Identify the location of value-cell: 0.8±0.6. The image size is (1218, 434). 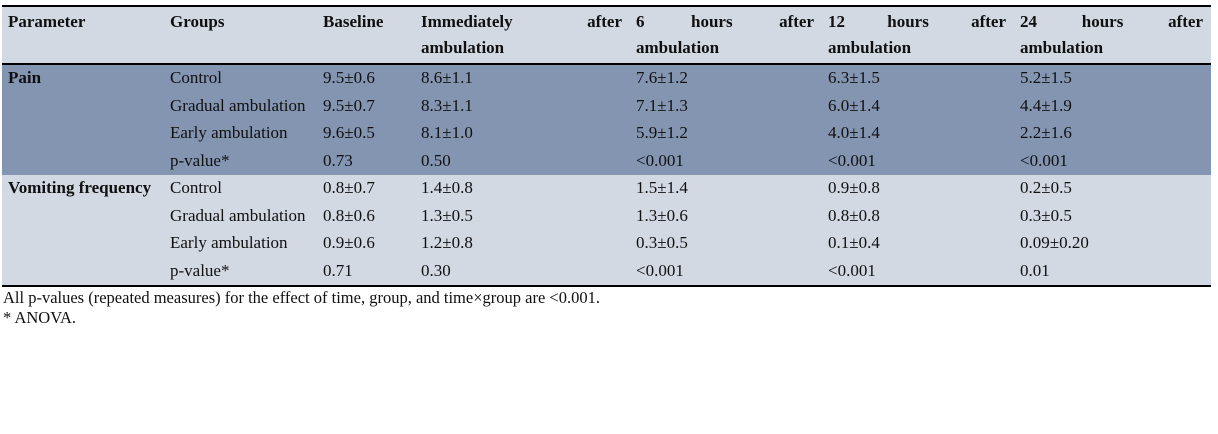
(366, 216).